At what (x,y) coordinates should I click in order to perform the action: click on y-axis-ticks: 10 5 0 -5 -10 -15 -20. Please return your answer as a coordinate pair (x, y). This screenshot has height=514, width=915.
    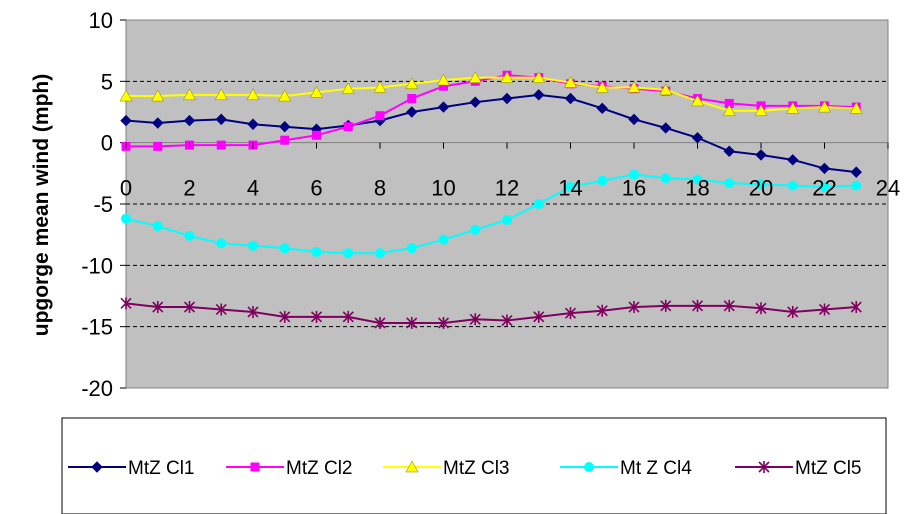
    Looking at the image, I should click on (103, 204).